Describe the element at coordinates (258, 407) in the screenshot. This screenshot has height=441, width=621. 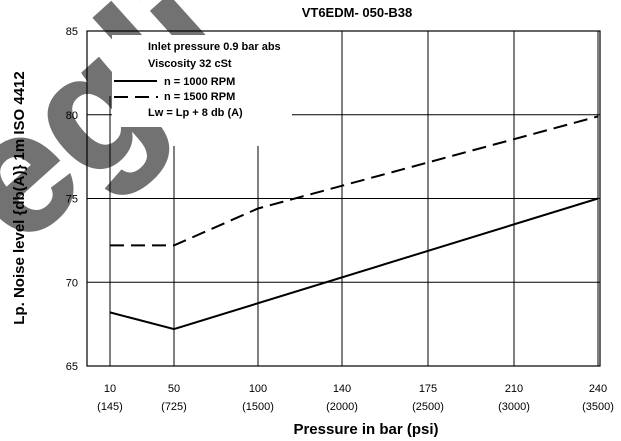
I see `x-tick-label-psi: (1500)` at that location.